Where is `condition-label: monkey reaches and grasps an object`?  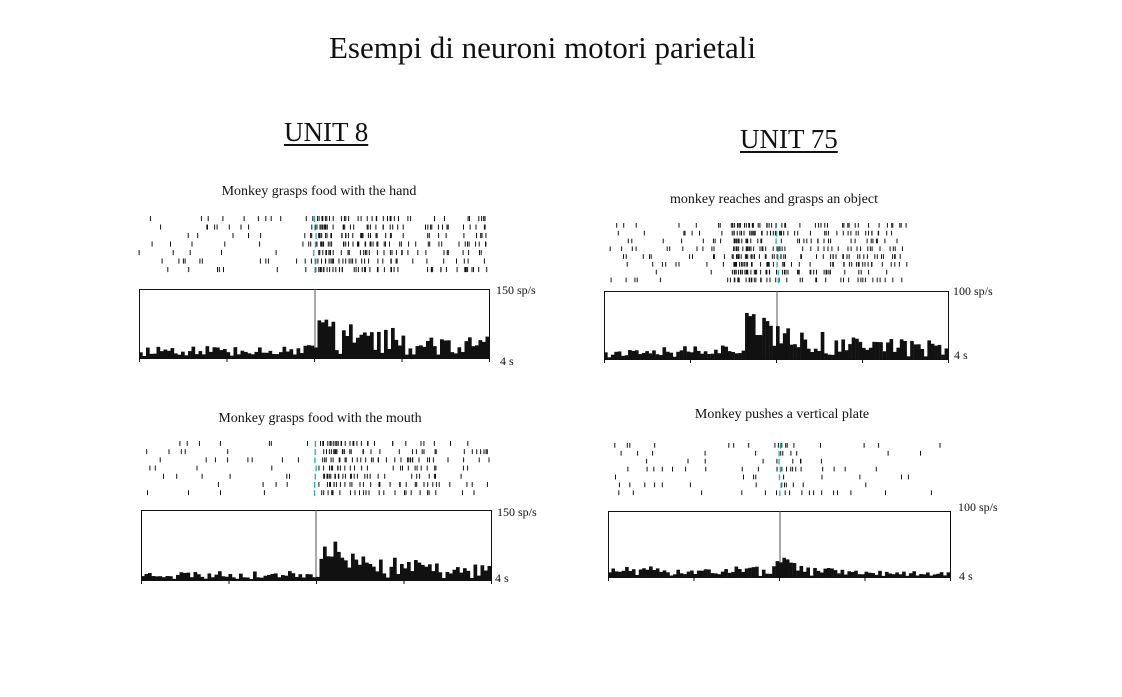
condition-label: monkey reaches and grasps an object is located at coordinates (774, 199).